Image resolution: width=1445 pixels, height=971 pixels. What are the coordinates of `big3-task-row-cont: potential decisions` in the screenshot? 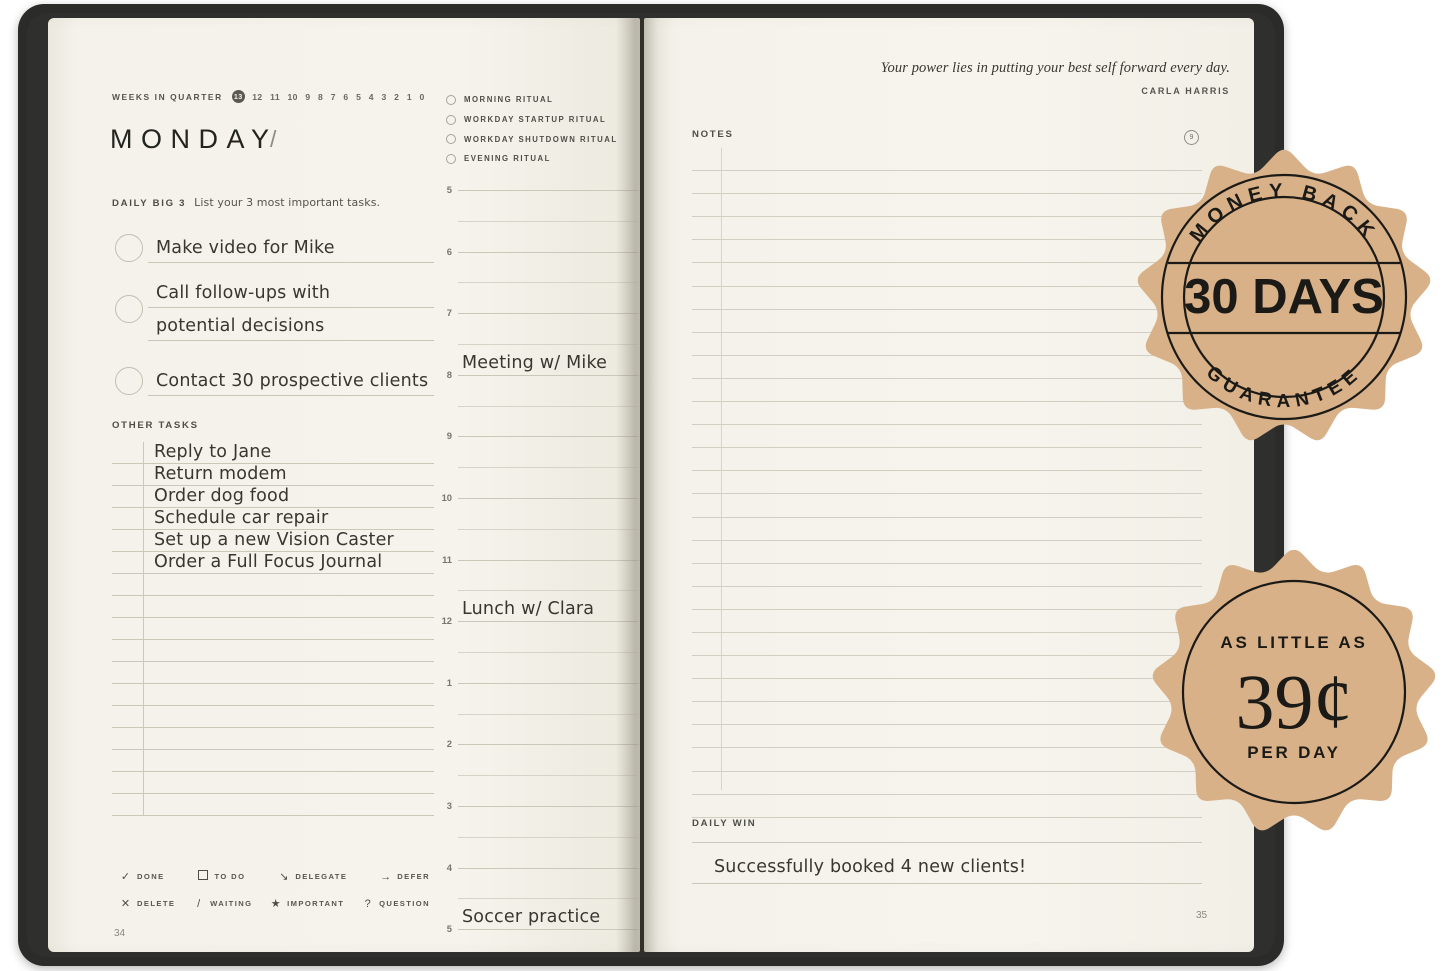 It's located at (273, 324).